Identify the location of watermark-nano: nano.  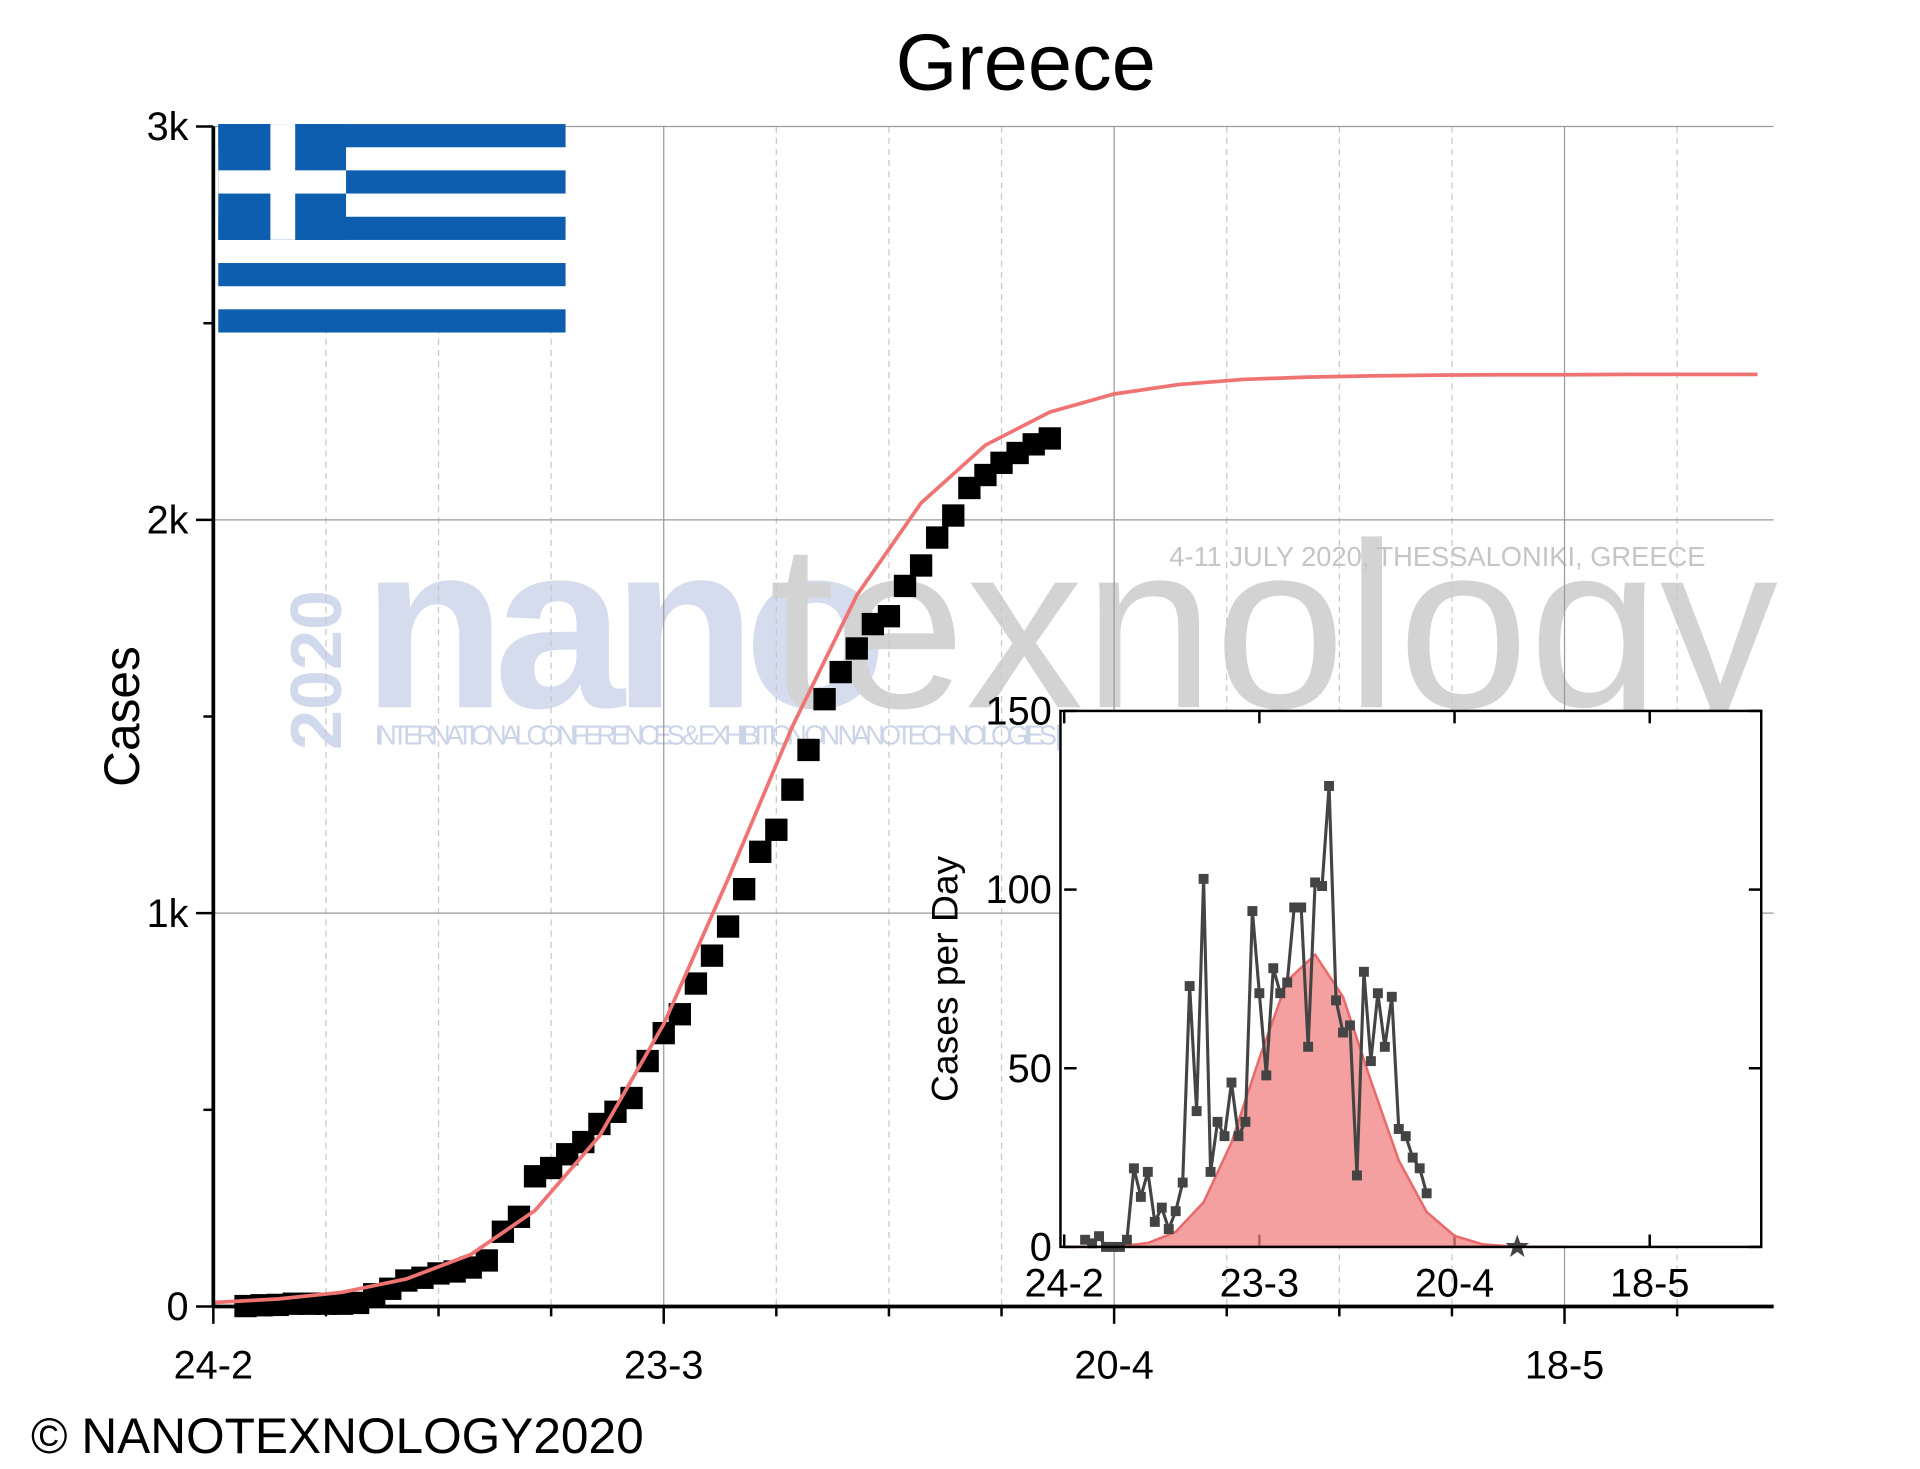
(620, 625).